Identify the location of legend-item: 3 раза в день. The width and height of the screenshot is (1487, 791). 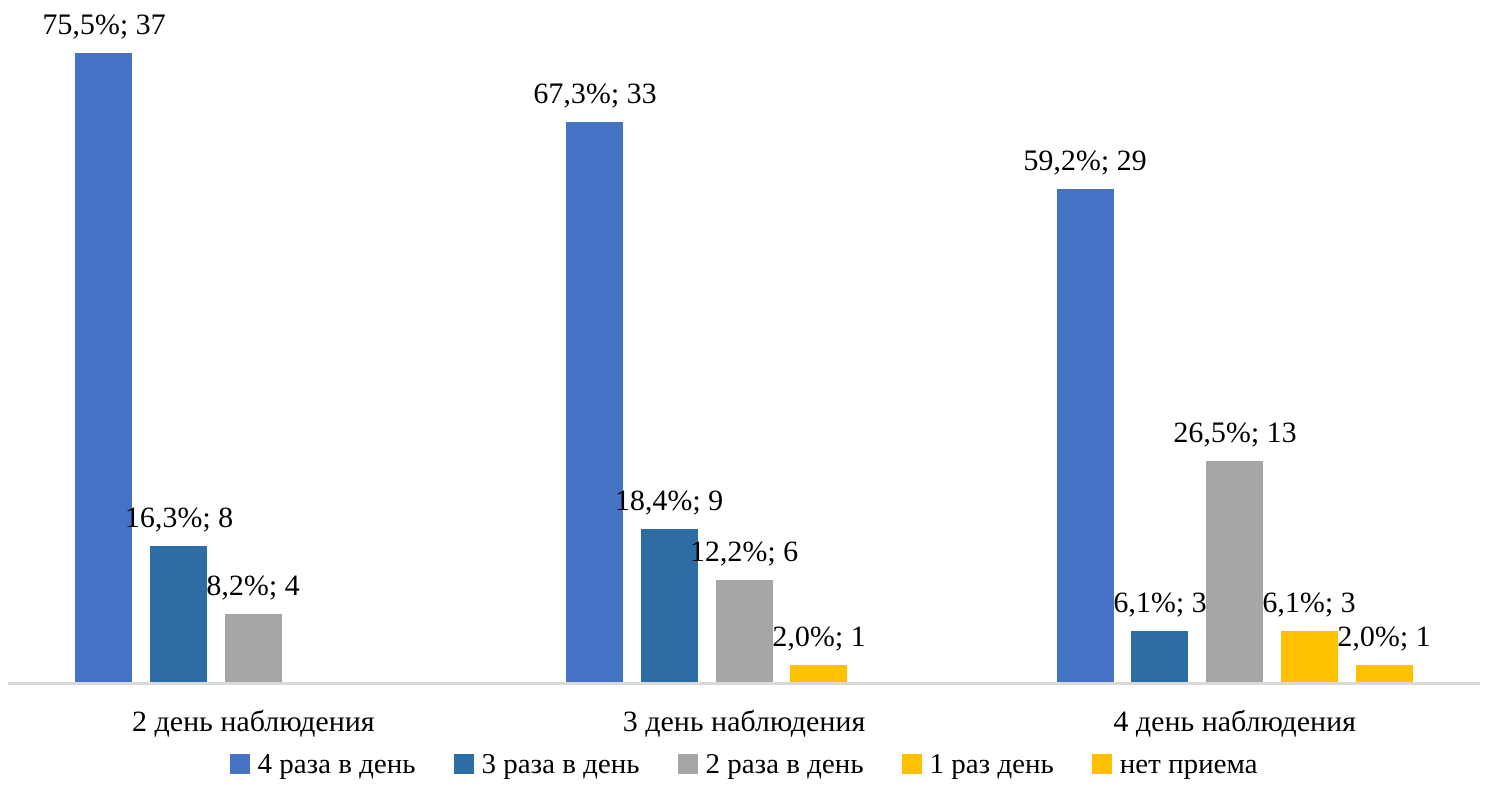
(546, 764).